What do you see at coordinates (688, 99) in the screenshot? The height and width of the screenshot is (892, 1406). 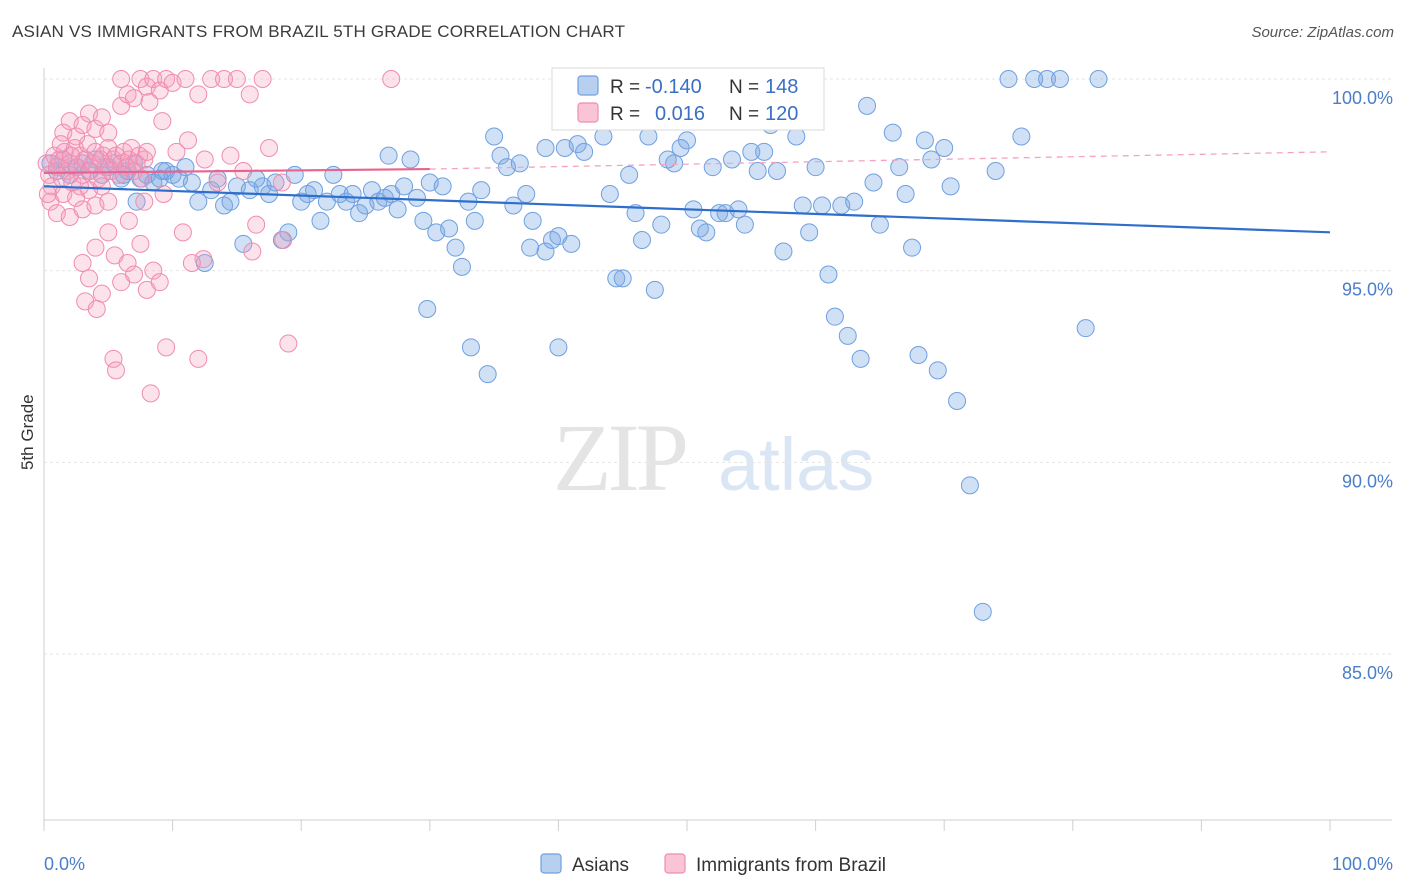 I see `correlation-legend: R = -0.140 N = 148 R = 0.016 N = 120` at bounding box center [688, 99].